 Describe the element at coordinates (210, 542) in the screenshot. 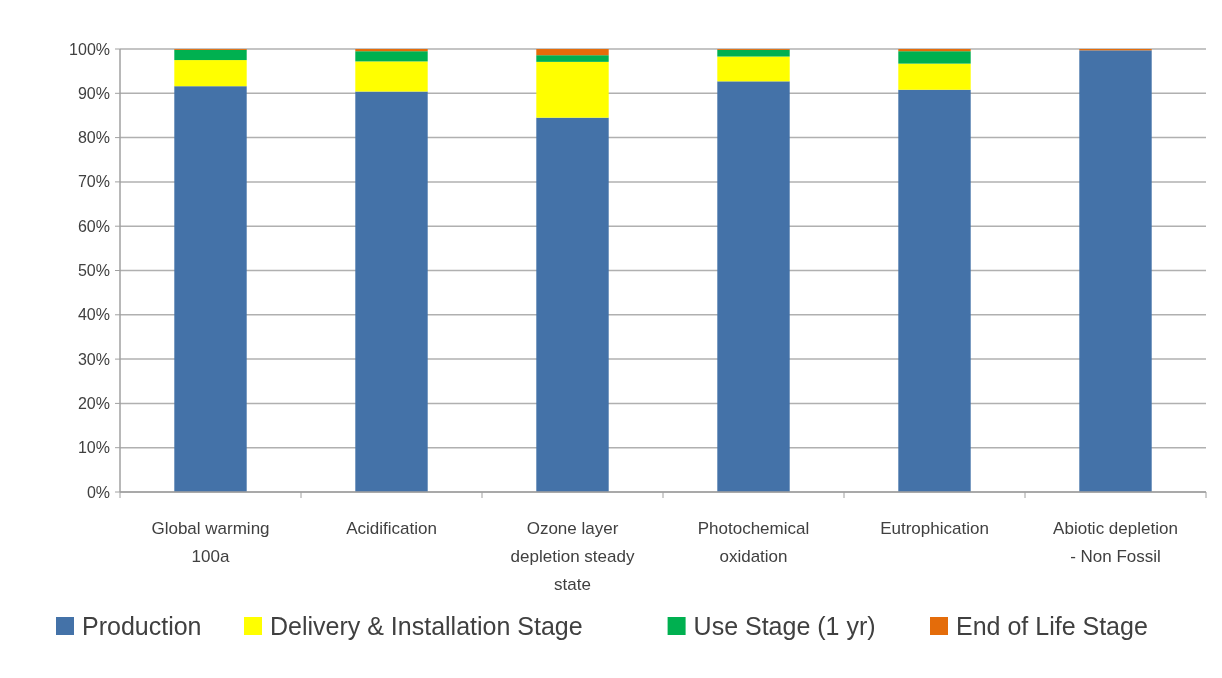

I see `x-tick-label: Global warming 100a` at that location.